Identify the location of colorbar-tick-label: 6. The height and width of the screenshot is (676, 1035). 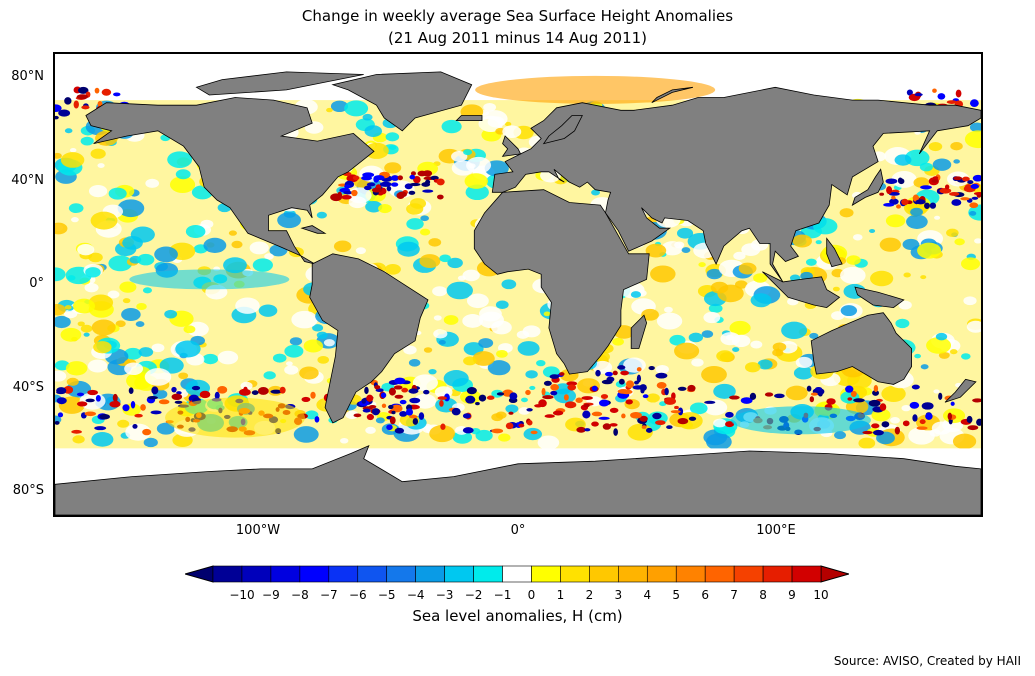
(705, 595).